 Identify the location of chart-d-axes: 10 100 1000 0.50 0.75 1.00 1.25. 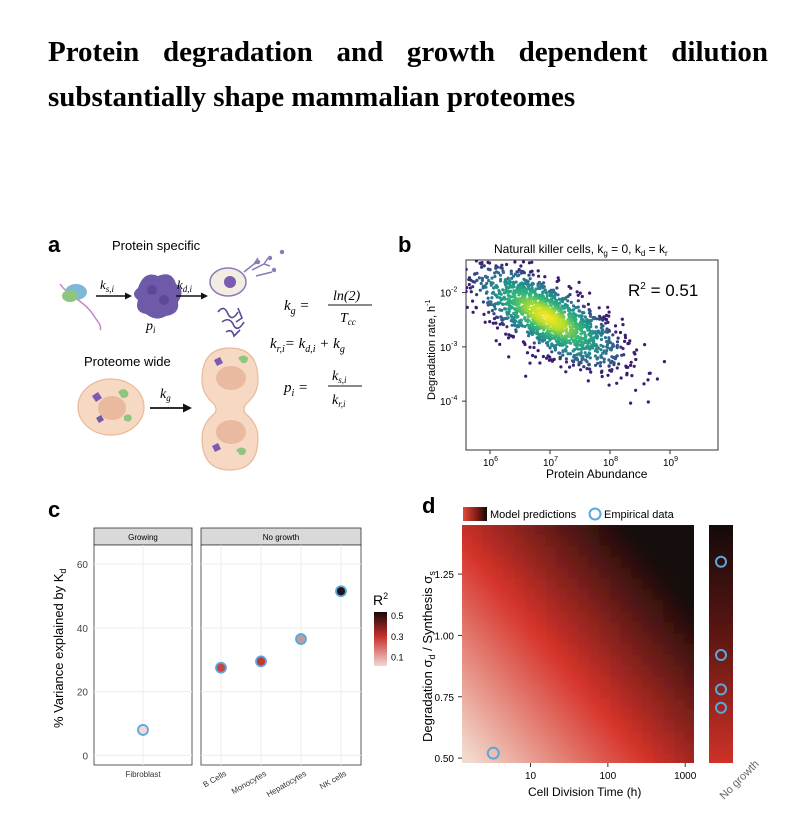
(566, 676).